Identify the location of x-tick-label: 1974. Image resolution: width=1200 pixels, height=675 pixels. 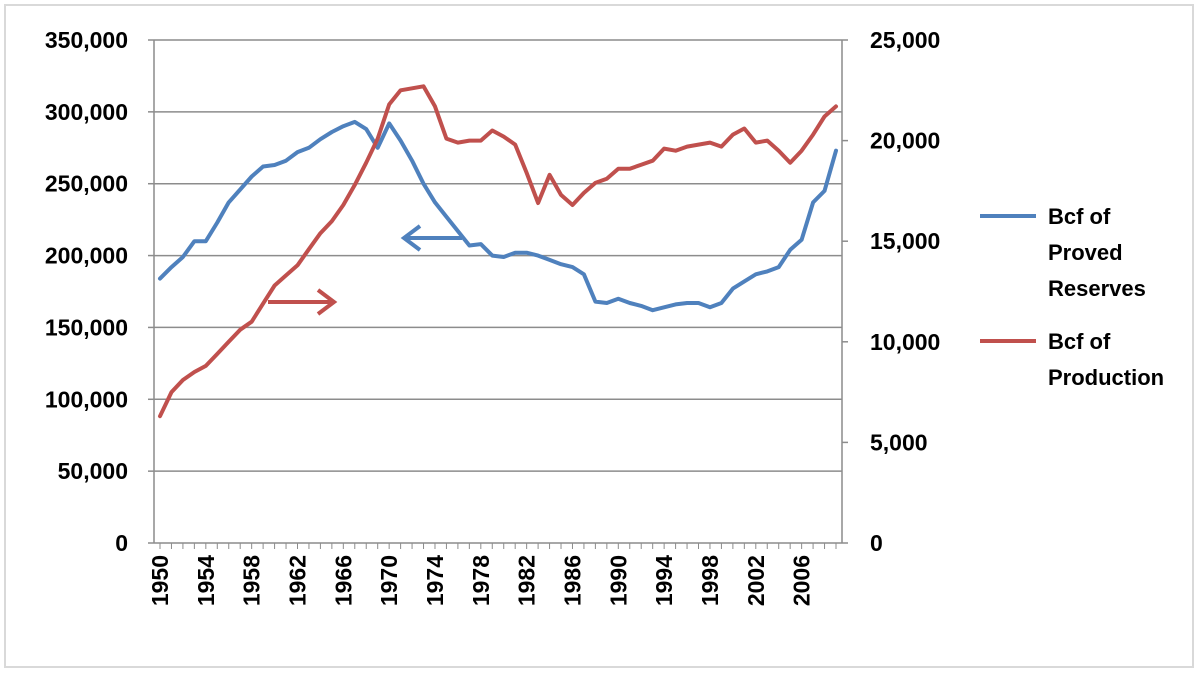
(435, 580).